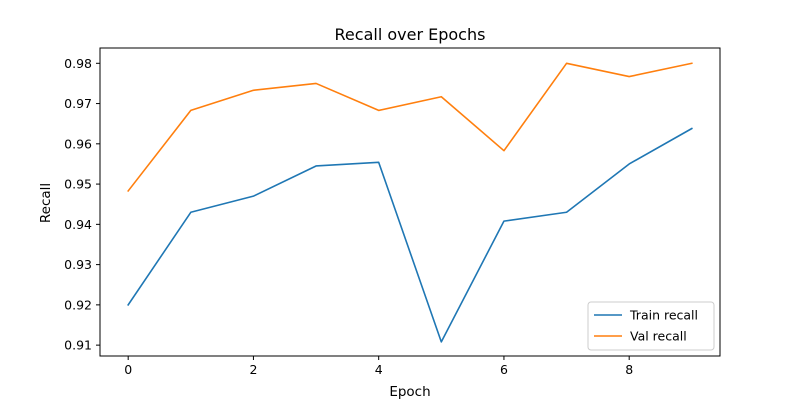 The height and width of the screenshot is (400, 800). What do you see at coordinates (379, 369) in the screenshot?
I see `x-tick-label: 4` at bounding box center [379, 369].